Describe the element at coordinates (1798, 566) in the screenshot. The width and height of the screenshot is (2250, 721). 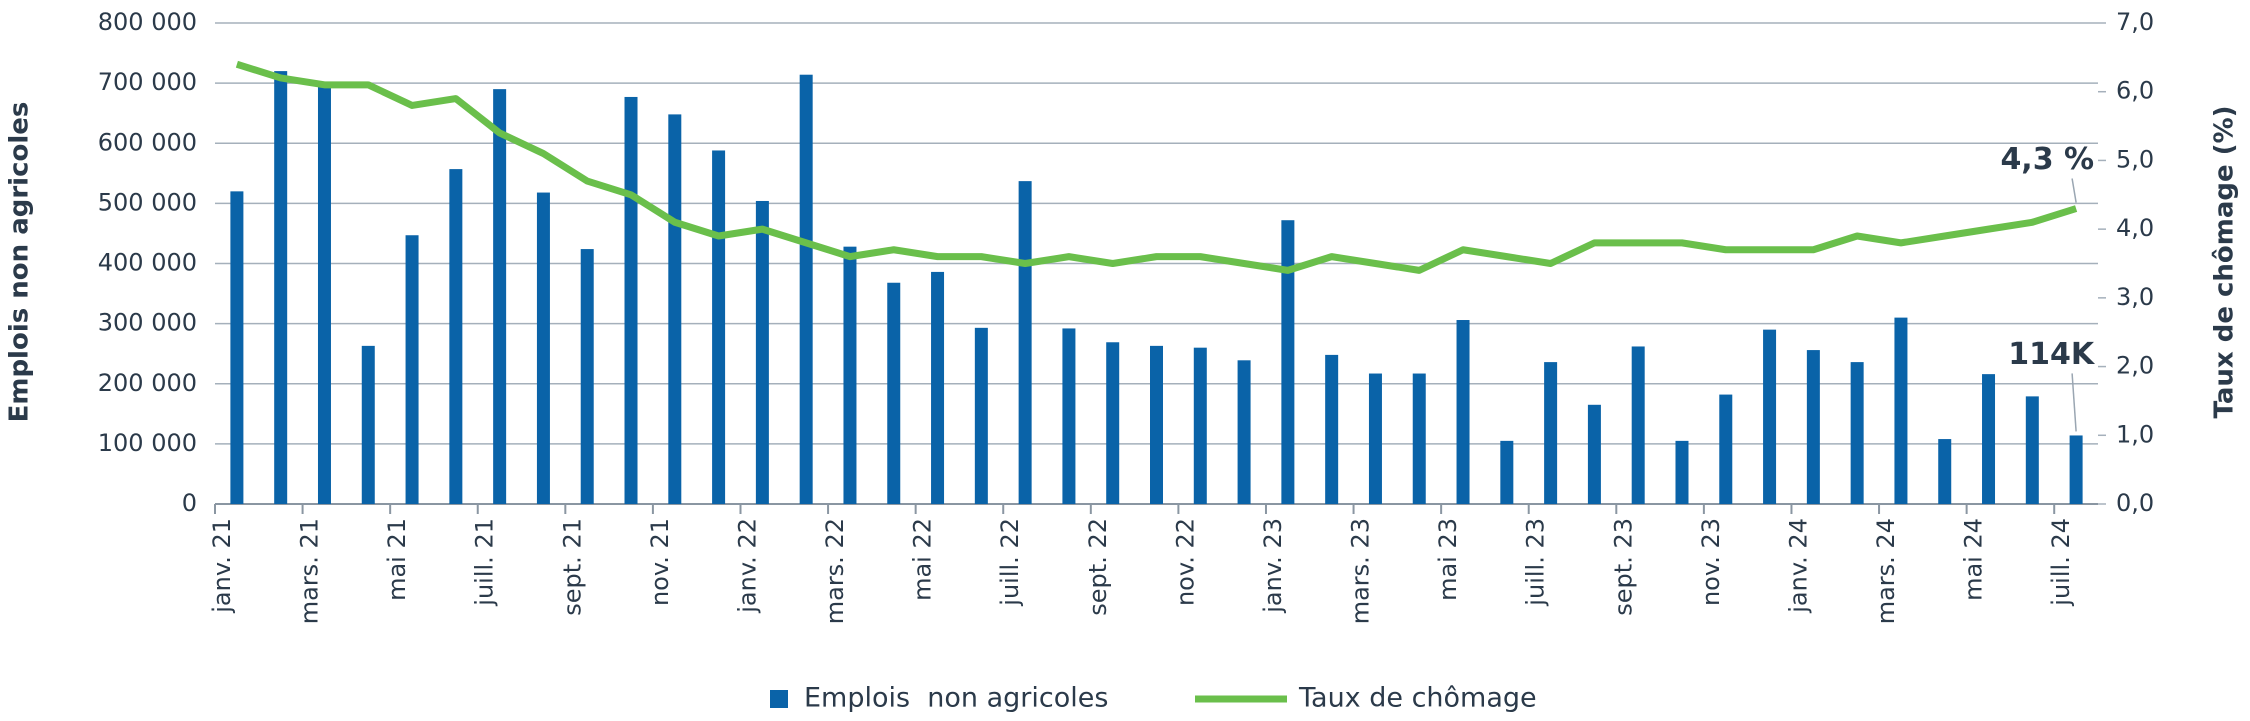
I see `x-tick-label: janv. 24` at that location.